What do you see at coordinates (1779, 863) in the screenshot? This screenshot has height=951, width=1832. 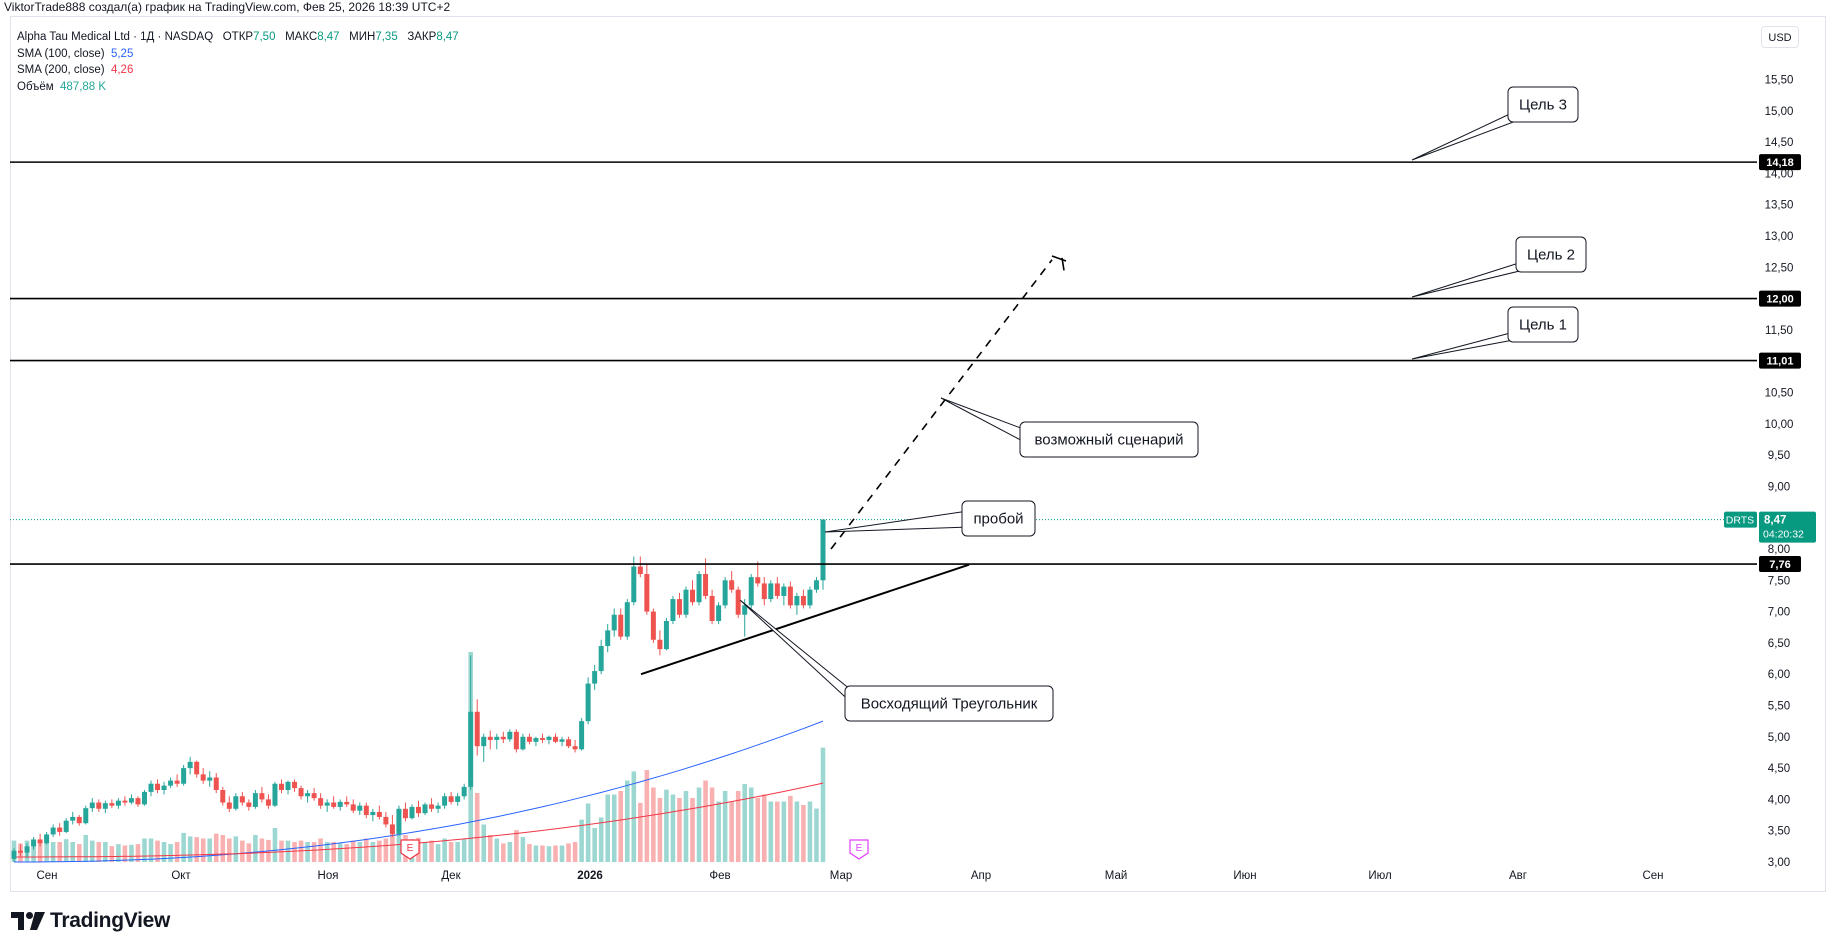 I see `price-tick-label: 3,00` at bounding box center [1779, 863].